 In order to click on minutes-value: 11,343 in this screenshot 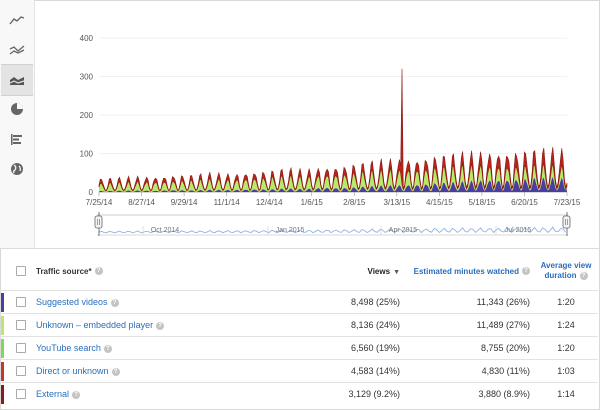, I will do `click(490, 302)`.